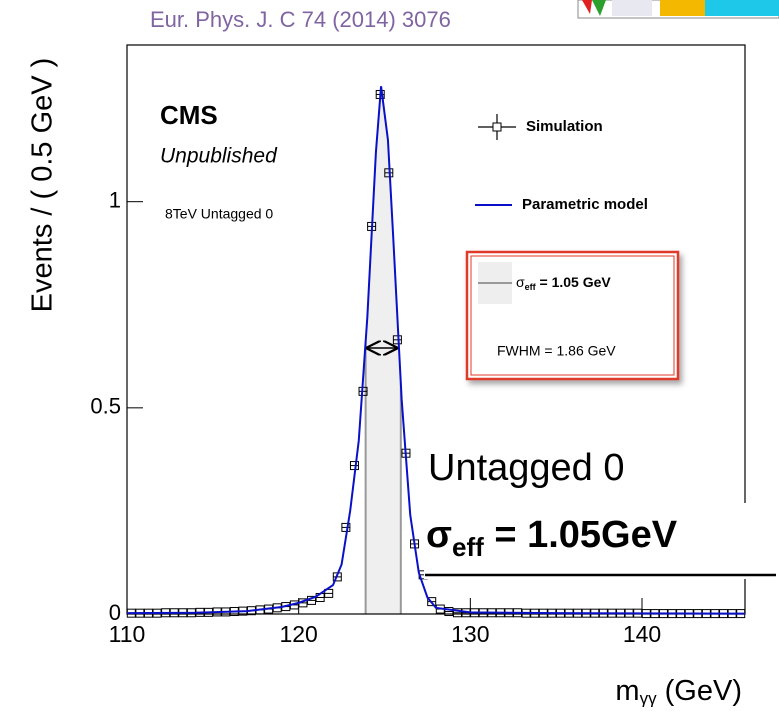 The width and height of the screenshot is (779, 712). Describe the element at coordinates (649, 698) in the screenshot. I see `x-axis-title-sub: γγ` at that location.